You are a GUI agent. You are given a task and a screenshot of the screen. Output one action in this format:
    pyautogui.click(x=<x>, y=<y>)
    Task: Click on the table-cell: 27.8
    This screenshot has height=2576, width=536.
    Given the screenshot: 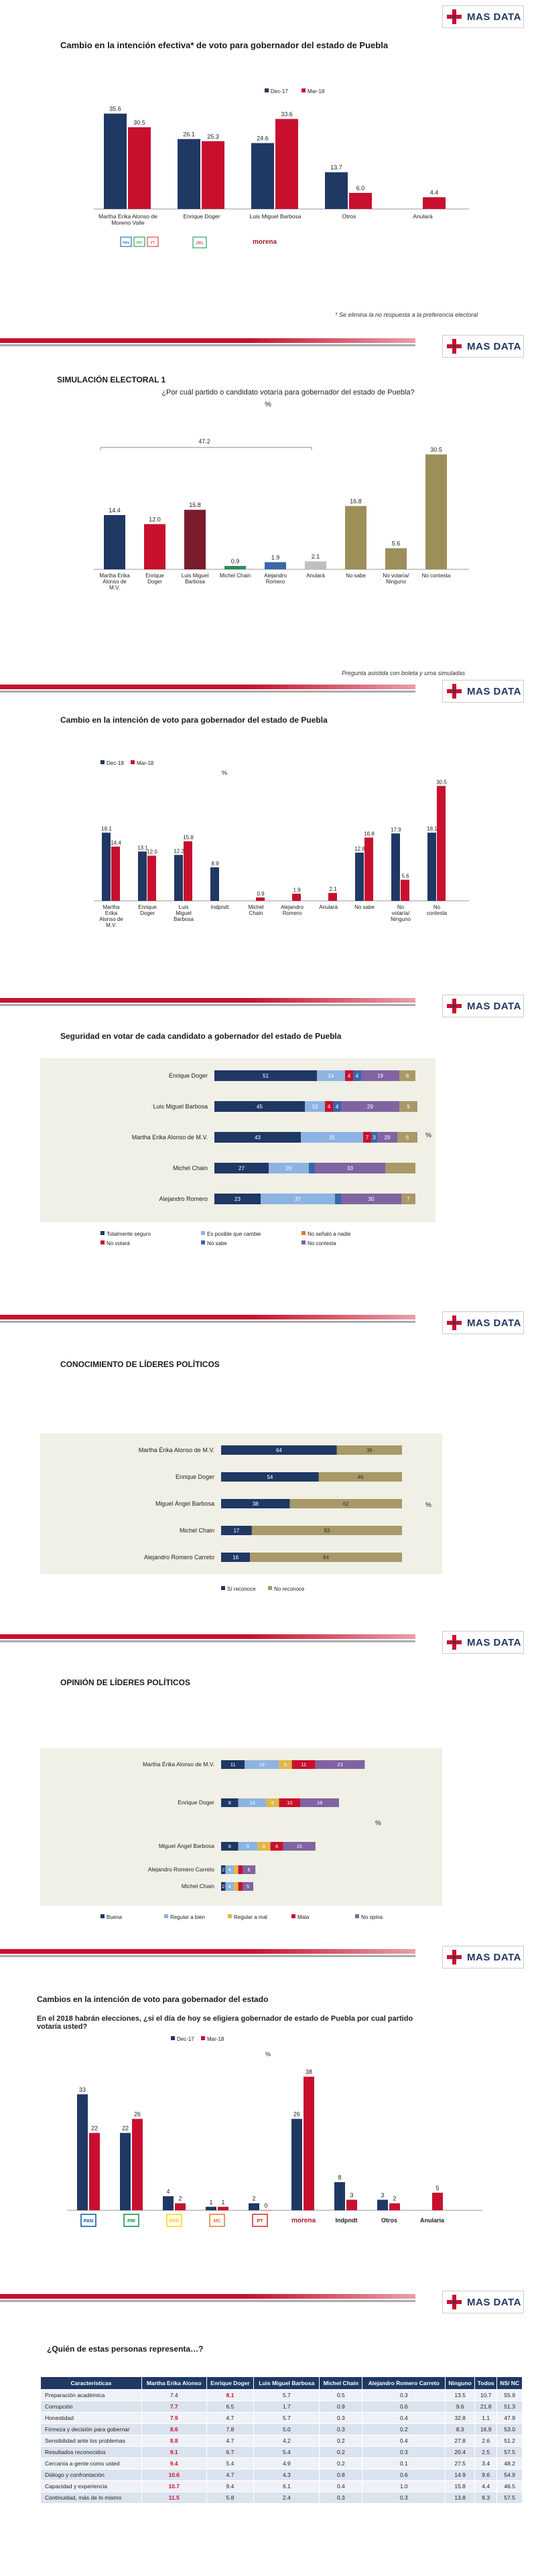 What is the action you would take?
    pyautogui.click(x=460, y=2441)
    